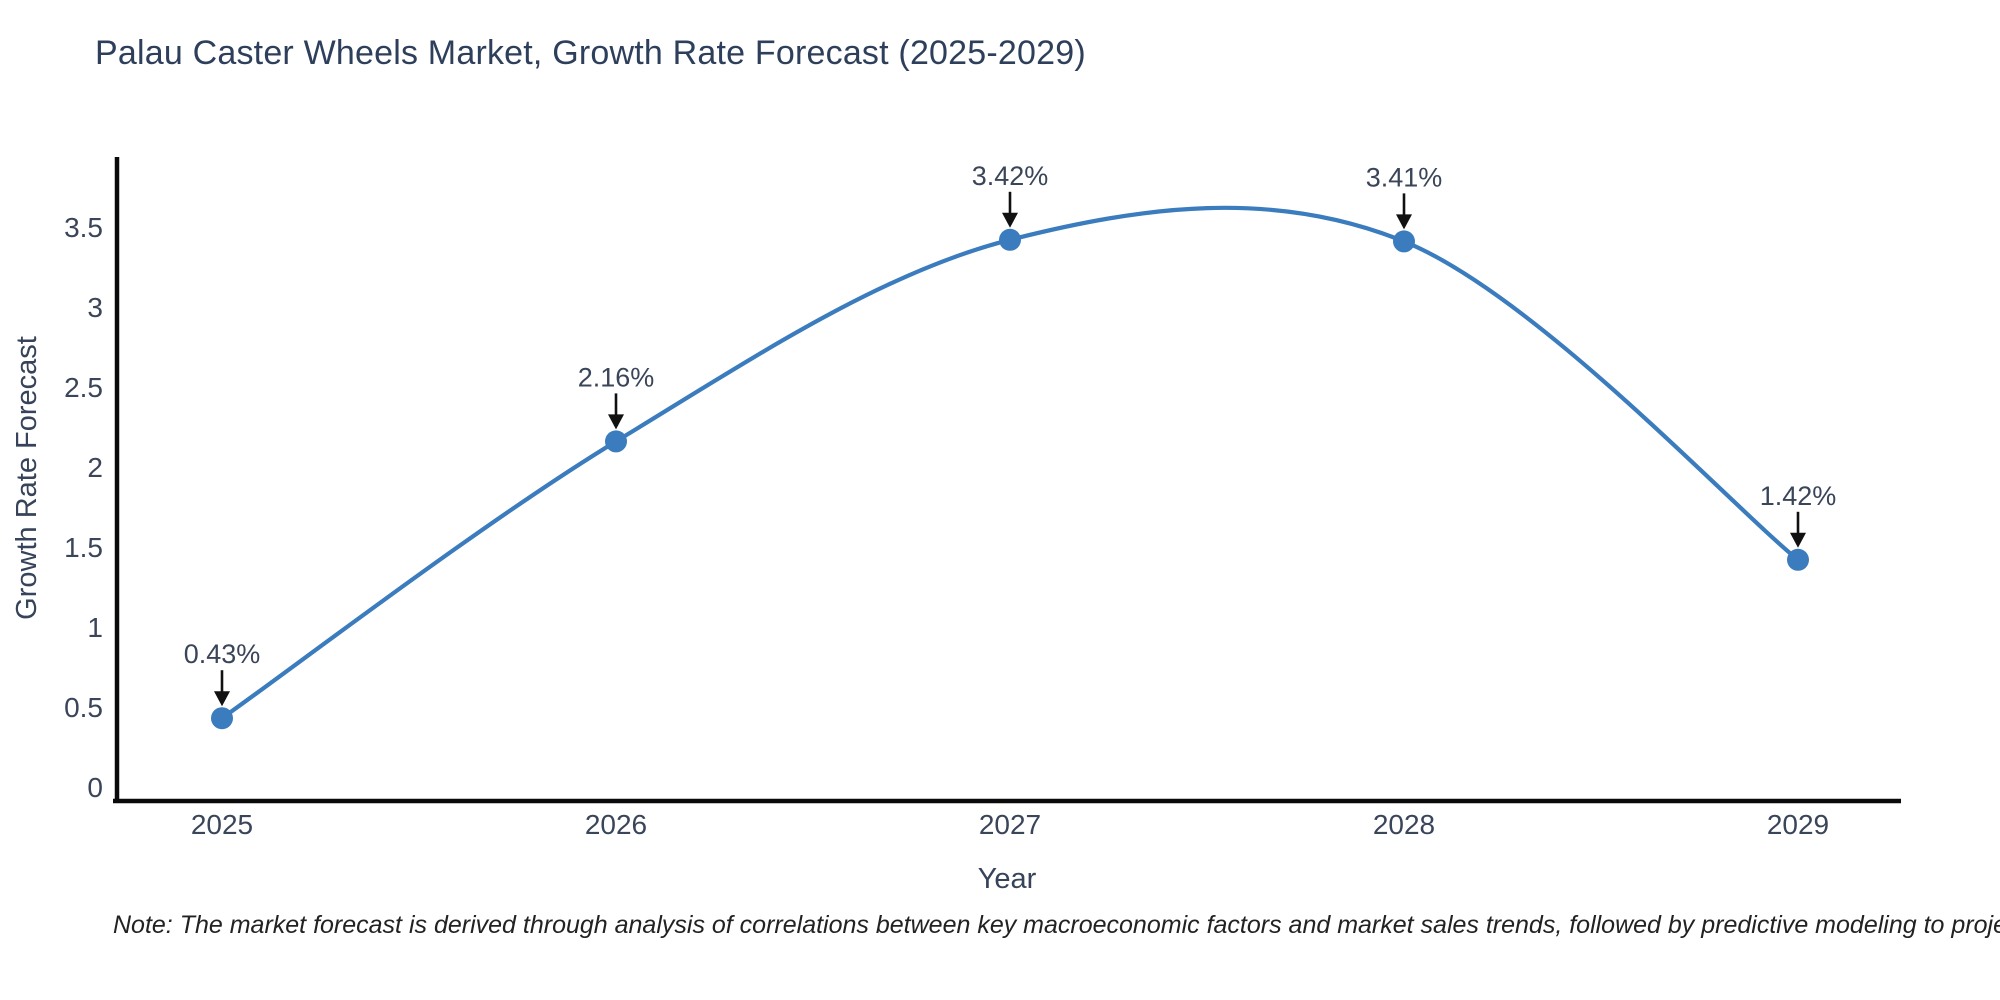 This screenshot has height=1000, width=2000. What do you see at coordinates (222, 824) in the screenshot?
I see `x-tick-label: 2025` at bounding box center [222, 824].